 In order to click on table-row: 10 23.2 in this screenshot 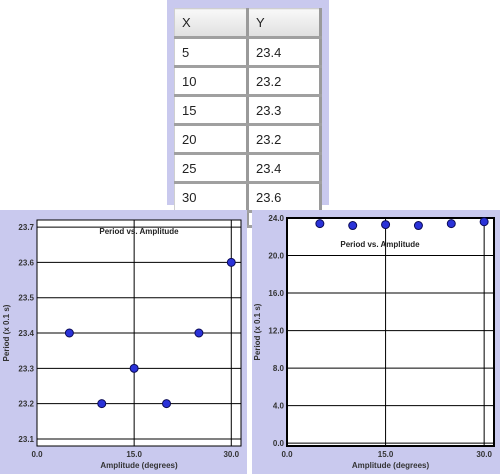, I will do `click(248, 81)`.